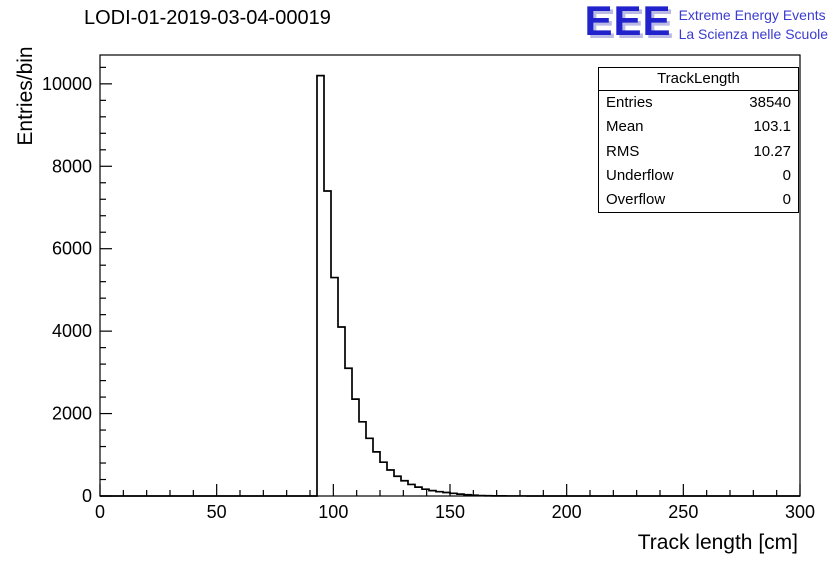 This screenshot has width=836, height=572. Describe the element at coordinates (698, 176) in the screenshot. I see `stats-row-underflow: Underflow 0` at that location.